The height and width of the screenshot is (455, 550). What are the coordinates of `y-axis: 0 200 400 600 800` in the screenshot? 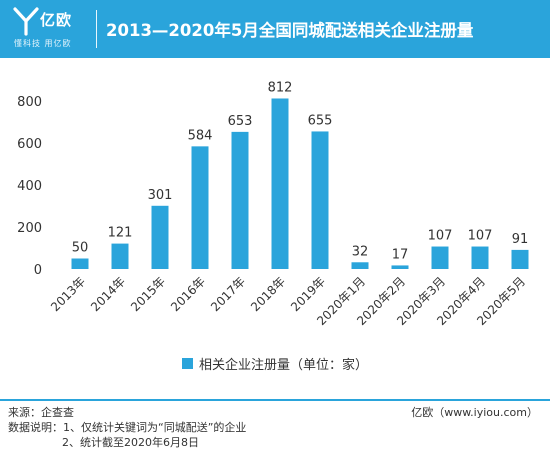 It's located at (29, 186).